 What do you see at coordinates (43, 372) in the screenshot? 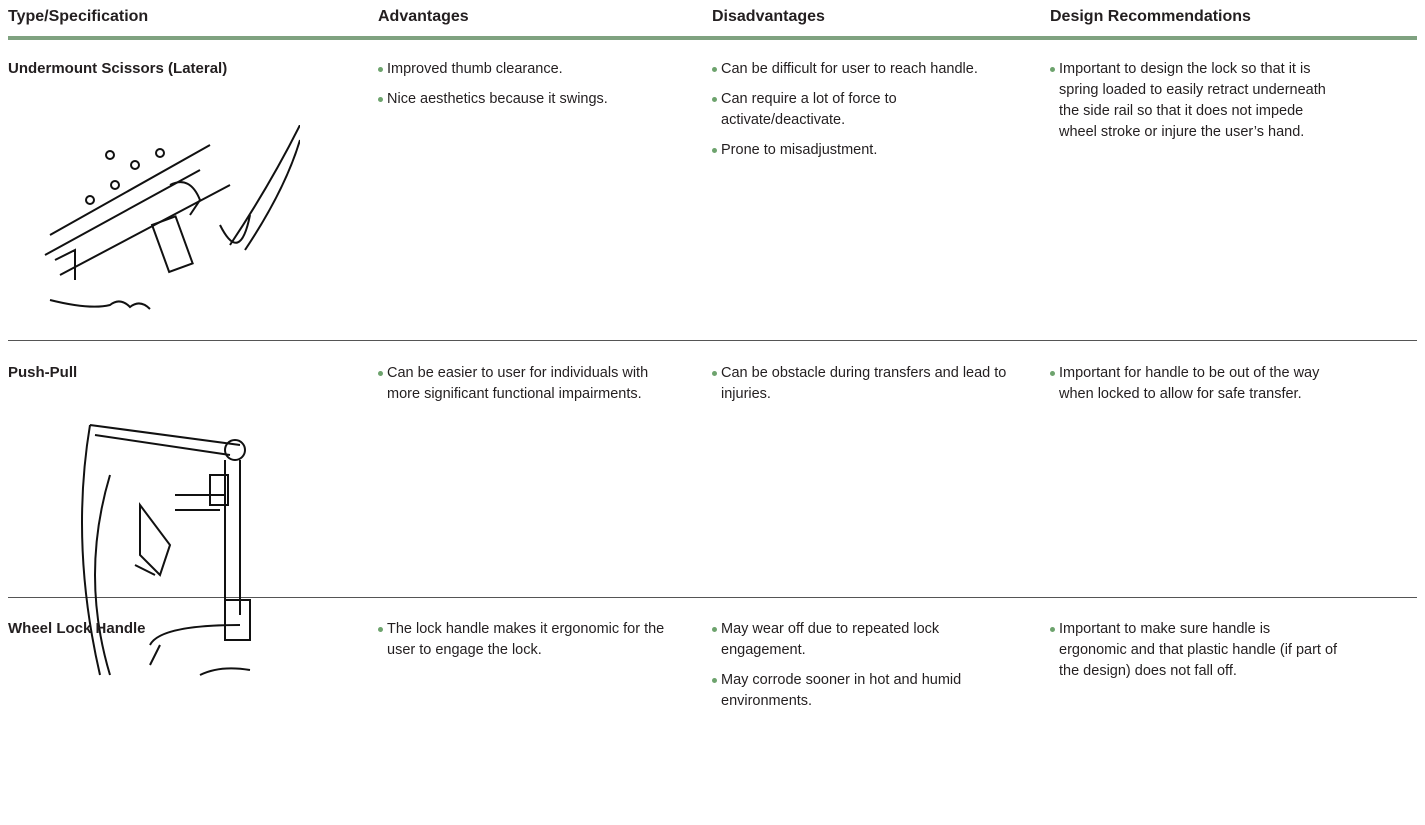
I see `type-name: Push-Pull` at bounding box center [43, 372].